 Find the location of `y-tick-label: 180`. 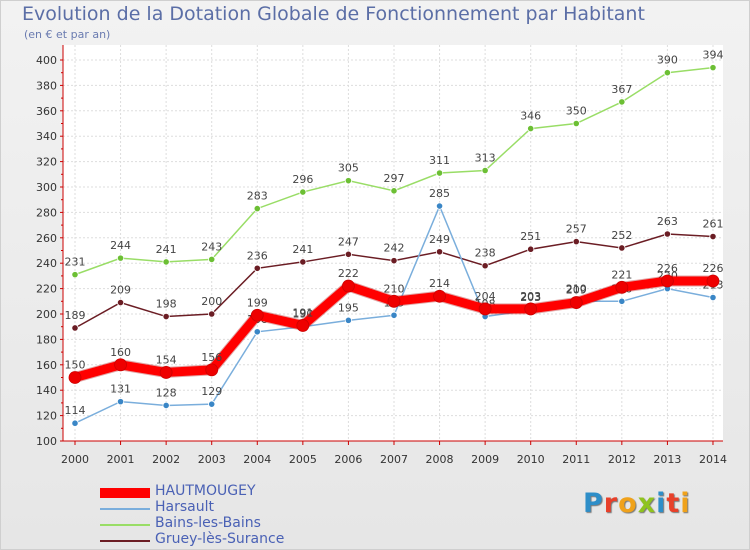

y-tick-label: 180 is located at coordinates (46, 339).